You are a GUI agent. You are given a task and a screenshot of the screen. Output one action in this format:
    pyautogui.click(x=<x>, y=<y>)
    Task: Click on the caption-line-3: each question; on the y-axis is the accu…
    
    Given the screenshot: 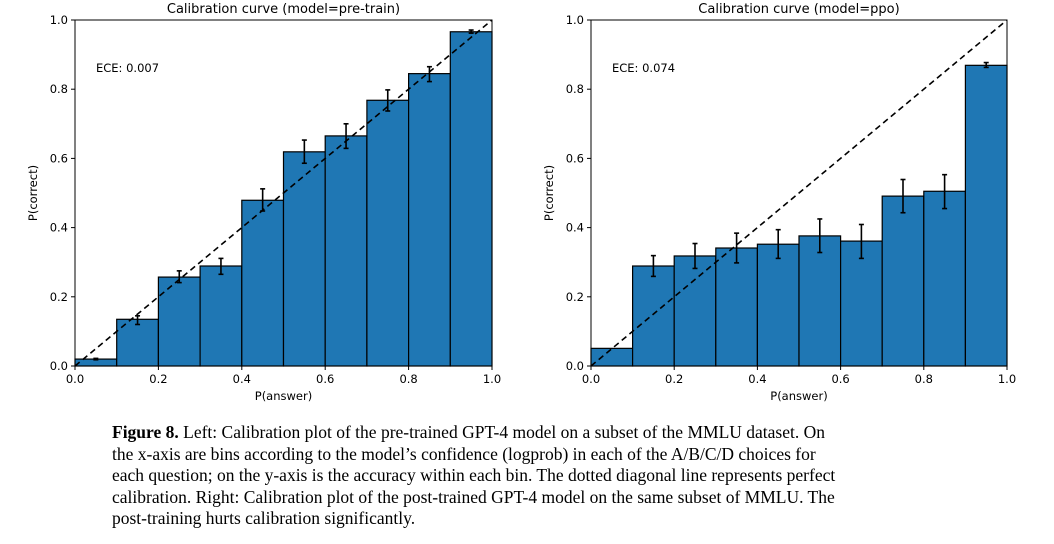 What is the action you would take?
    pyautogui.click(x=474, y=475)
    